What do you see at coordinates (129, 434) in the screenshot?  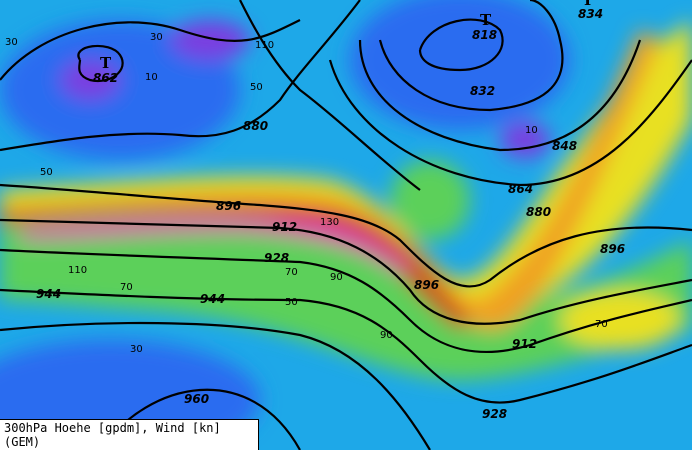 I see `map-caption: 300hPa Hoehe [gpdm], Wind [kn] (GEM)` at bounding box center [129, 434].